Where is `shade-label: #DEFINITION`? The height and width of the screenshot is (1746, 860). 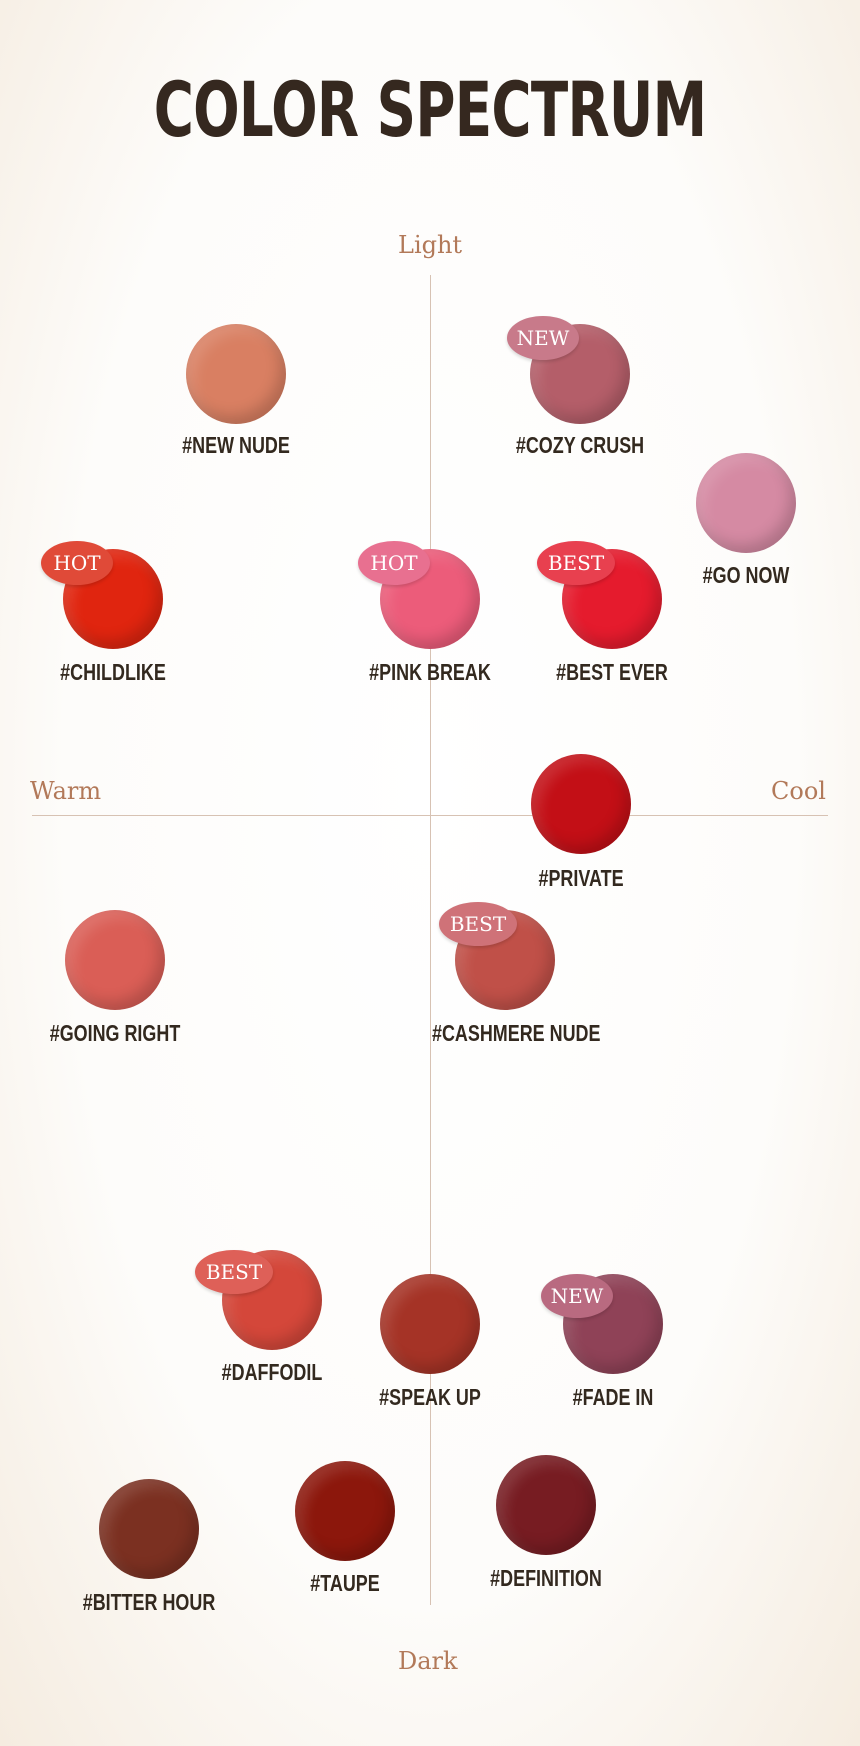 shade-label: #DEFINITION is located at coordinates (546, 1578).